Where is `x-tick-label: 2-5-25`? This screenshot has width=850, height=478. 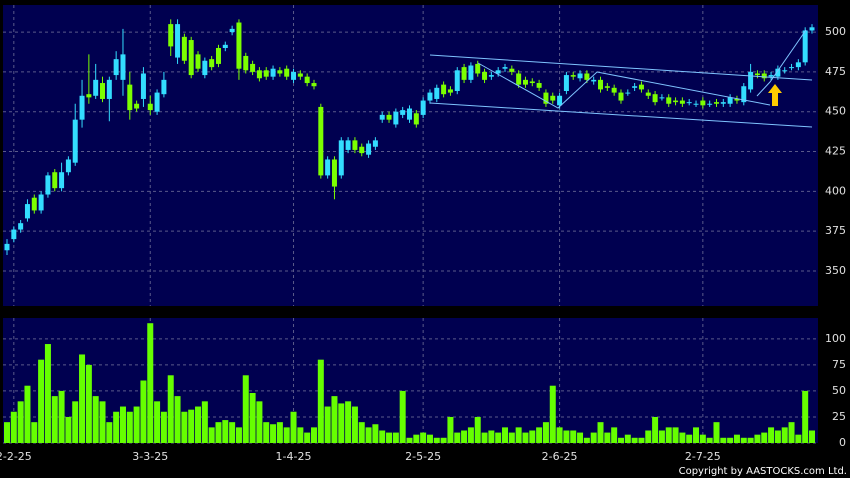 x-tick-label: 2-5-25 is located at coordinates (423, 456).